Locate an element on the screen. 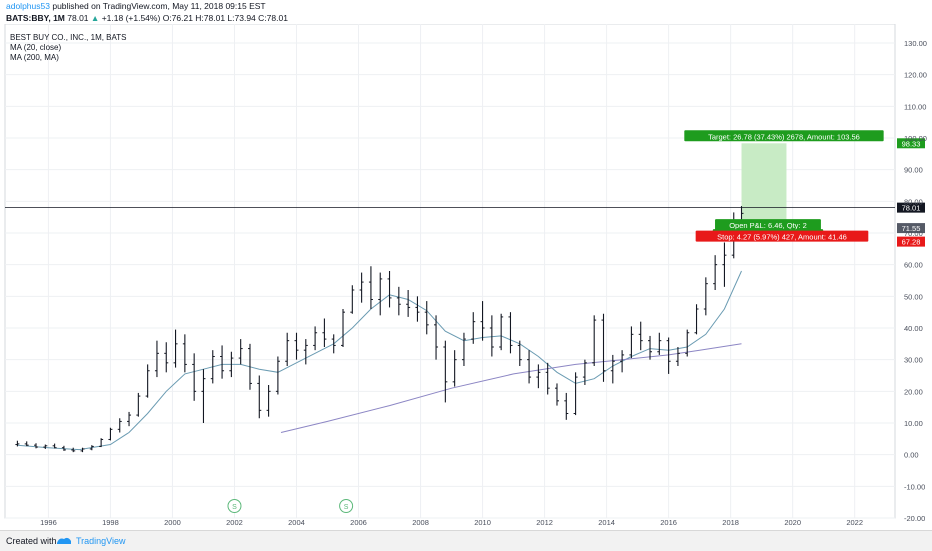  y-tick-label: 80.00 is located at coordinates (913, 201).